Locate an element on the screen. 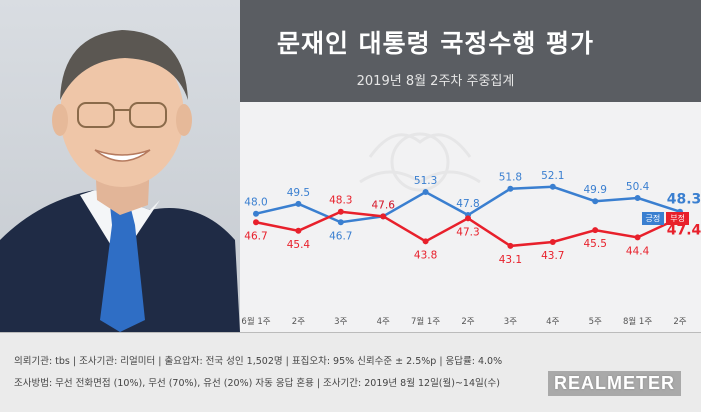 The image size is (701, 412). x-tick-label-1: 2주 is located at coordinates (298, 322).